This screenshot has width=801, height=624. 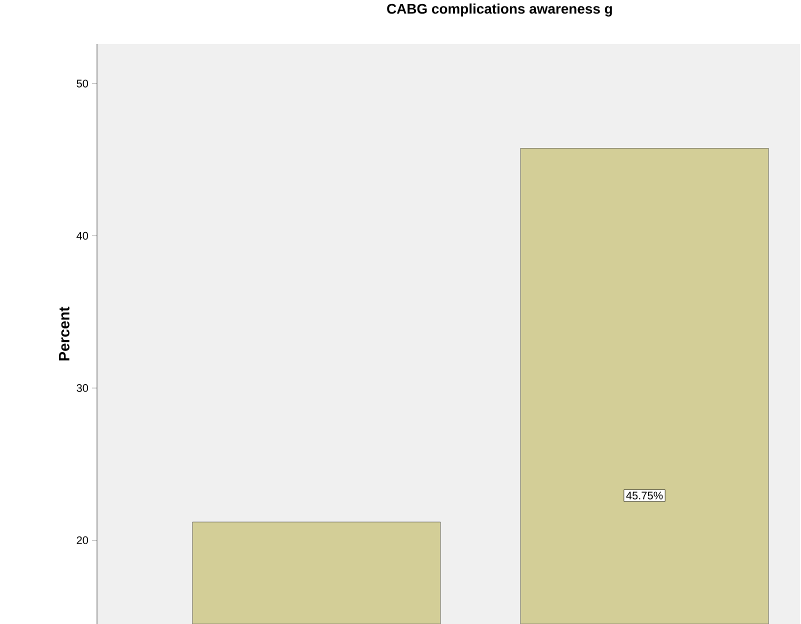 I want to click on chart-title: CABG complications awareness g, so click(x=499, y=10).